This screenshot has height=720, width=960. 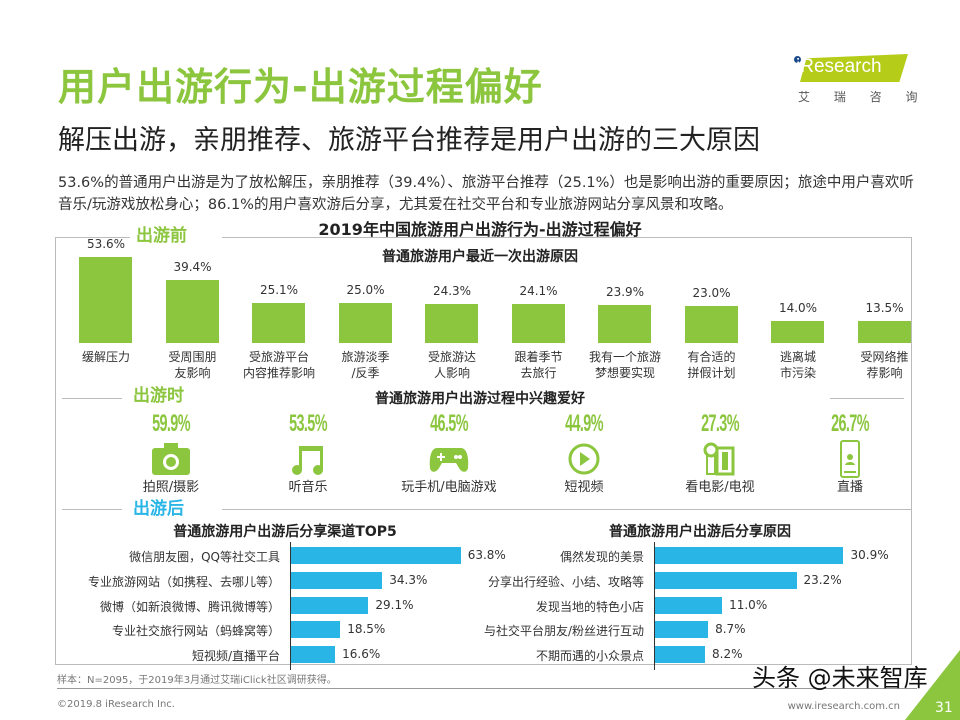 I want to click on data-label: 16.6%, so click(x=361, y=654).